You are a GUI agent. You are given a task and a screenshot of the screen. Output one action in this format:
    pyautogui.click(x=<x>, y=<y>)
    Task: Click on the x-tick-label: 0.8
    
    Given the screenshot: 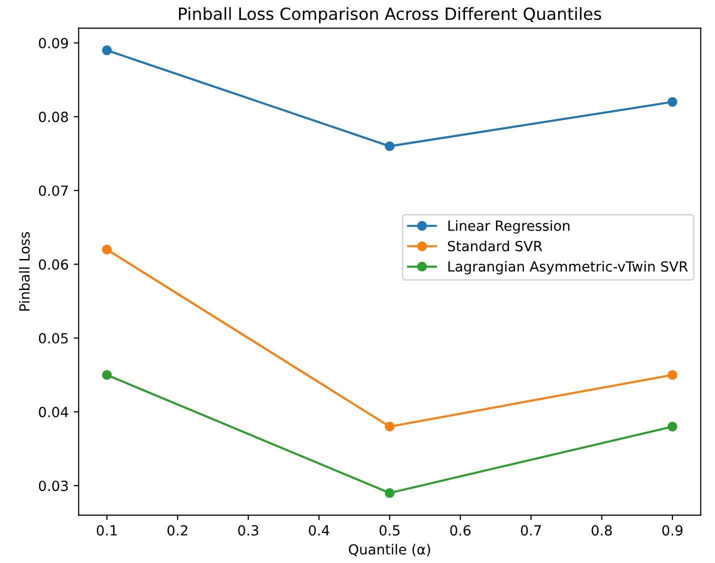 What is the action you would take?
    pyautogui.click(x=602, y=530)
    